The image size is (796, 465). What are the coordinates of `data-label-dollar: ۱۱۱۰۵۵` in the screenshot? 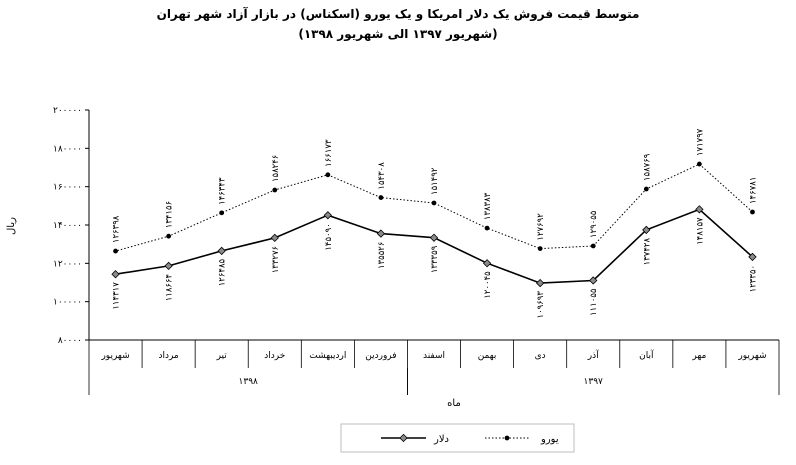 It's located at (594, 302).